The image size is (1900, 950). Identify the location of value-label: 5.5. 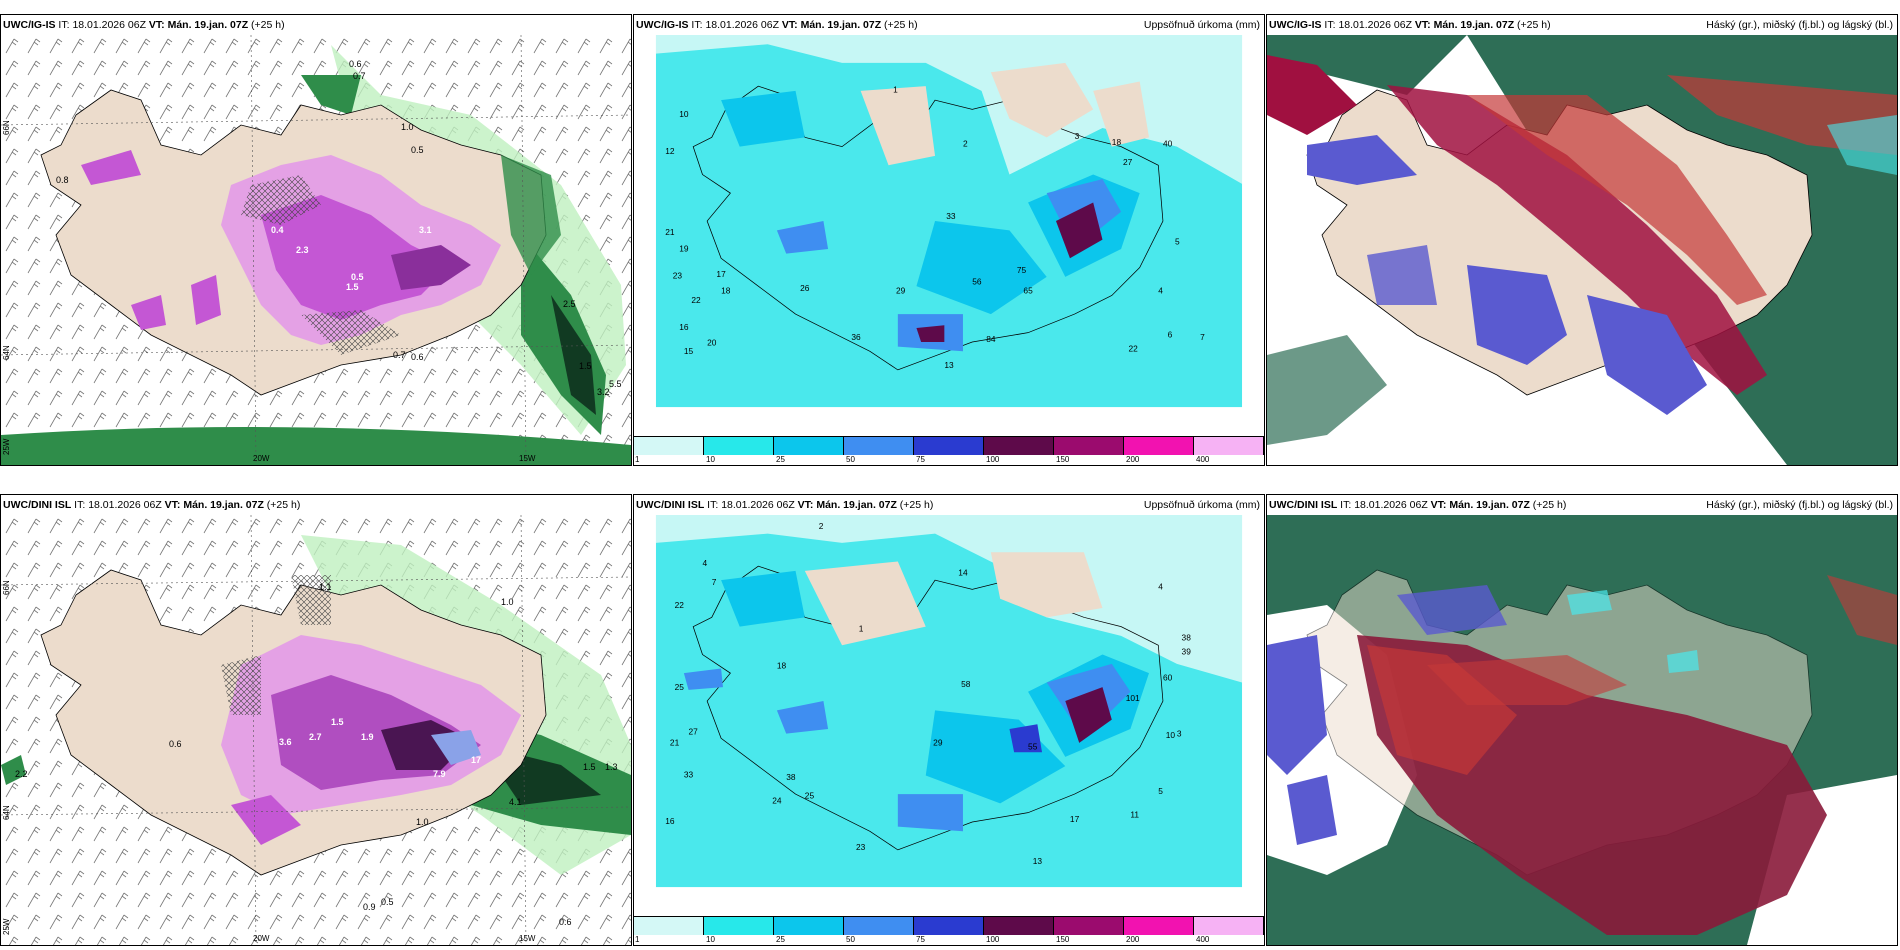
(615, 384).